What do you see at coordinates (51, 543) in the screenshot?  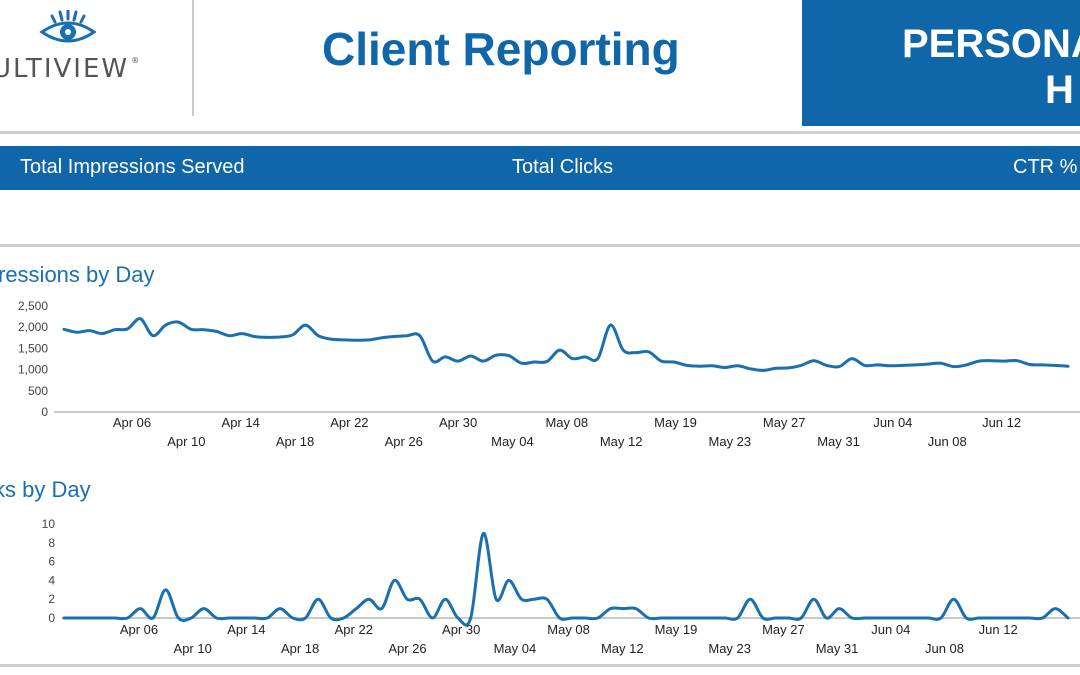 I see `y-tick-label: 8` at bounding box center [51, 543].